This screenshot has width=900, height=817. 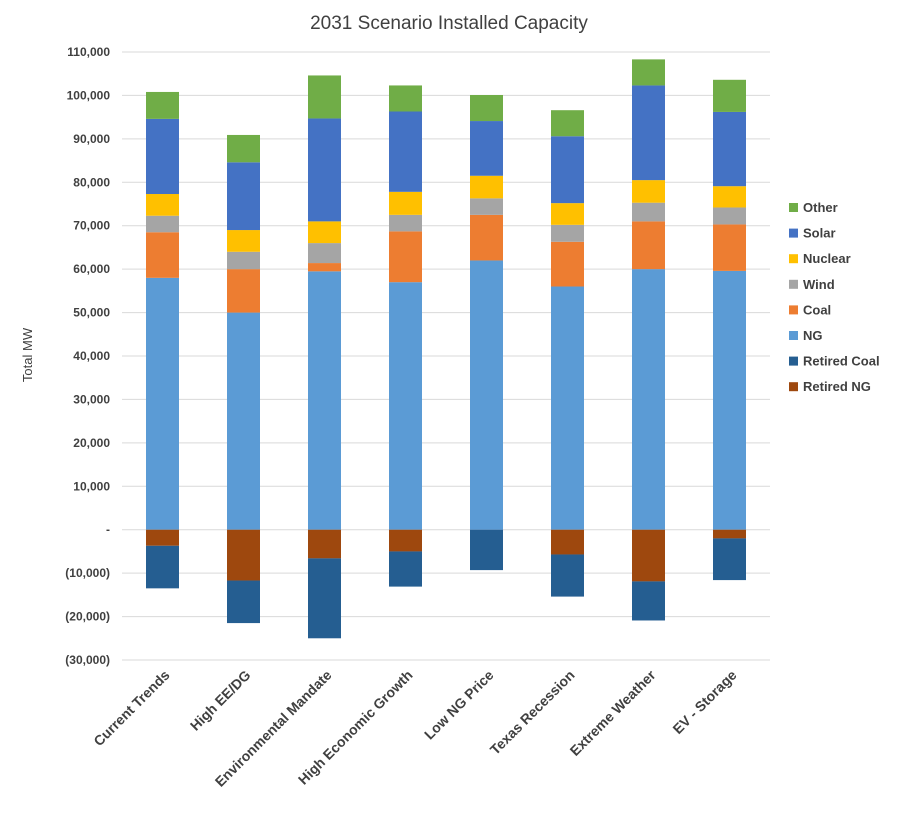 I want to click on x-tick-label: EV - Storage, so click(x=704, y=702).